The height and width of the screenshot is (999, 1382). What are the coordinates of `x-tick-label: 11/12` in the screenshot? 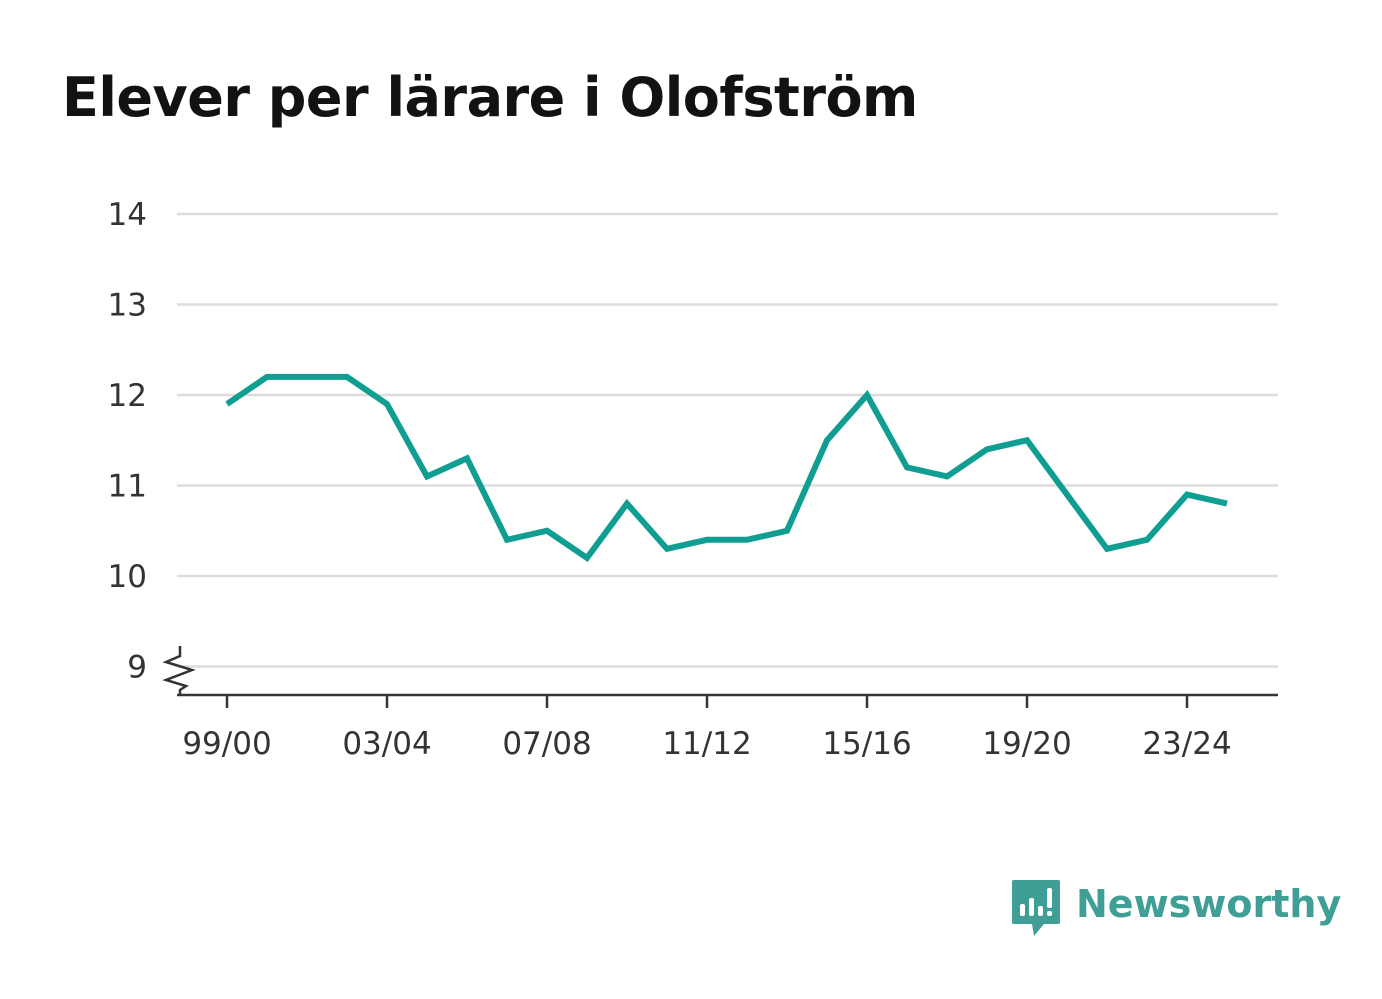 It's located at (706, 744).